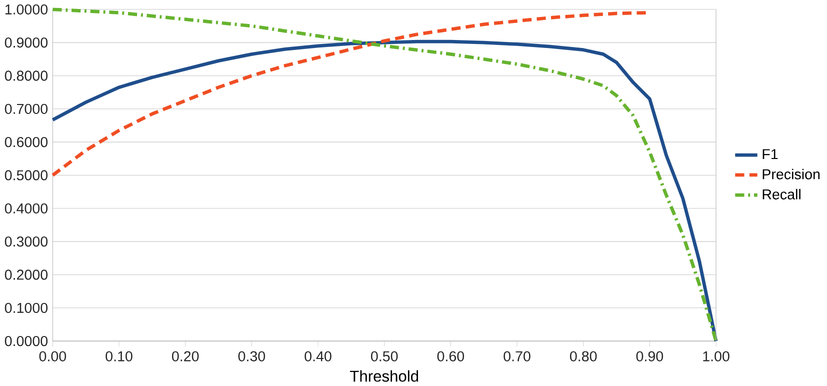  I want to click on x-tick-label: 0.40, so click(318, 356).